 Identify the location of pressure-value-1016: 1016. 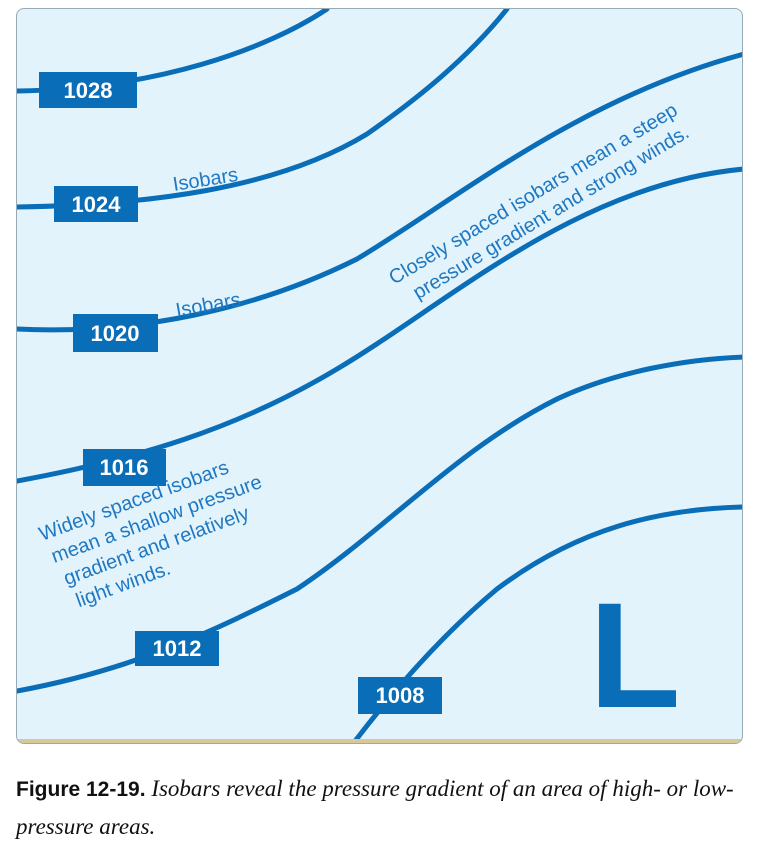
(124, 467).